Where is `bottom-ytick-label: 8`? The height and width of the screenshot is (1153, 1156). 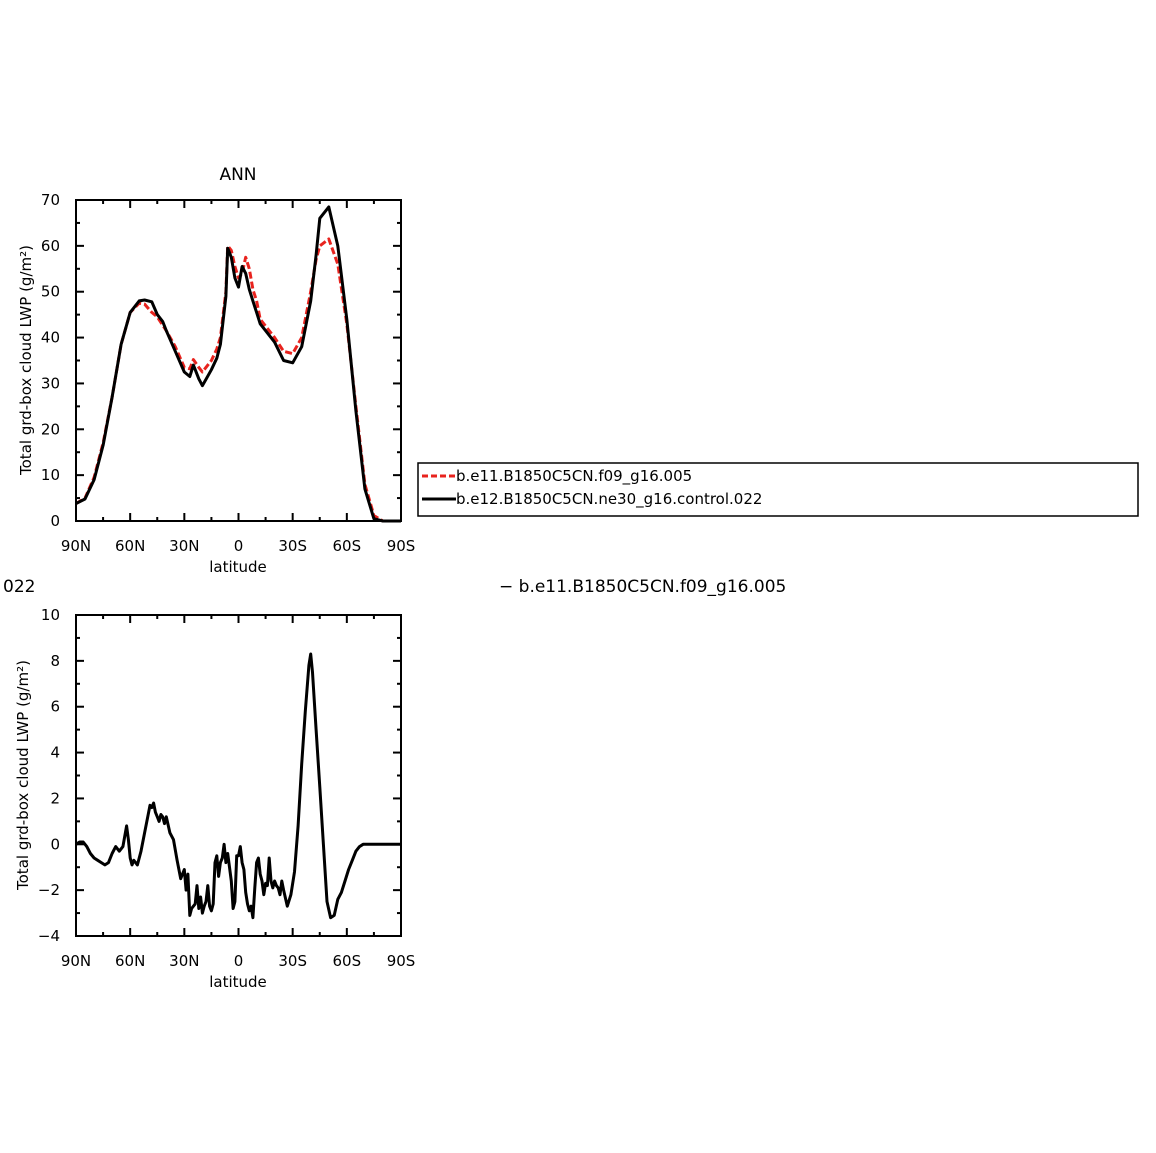 bottom-ytick-label: 8 is located at coordinates (55, 661).